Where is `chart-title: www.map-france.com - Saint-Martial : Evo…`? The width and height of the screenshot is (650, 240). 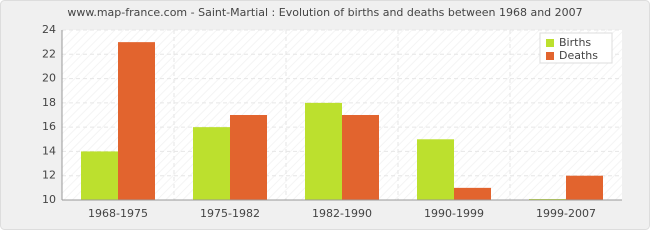
chart-title: www.map-france.com - Saint-Martial : Evo… is located at coordinates (324, 12).